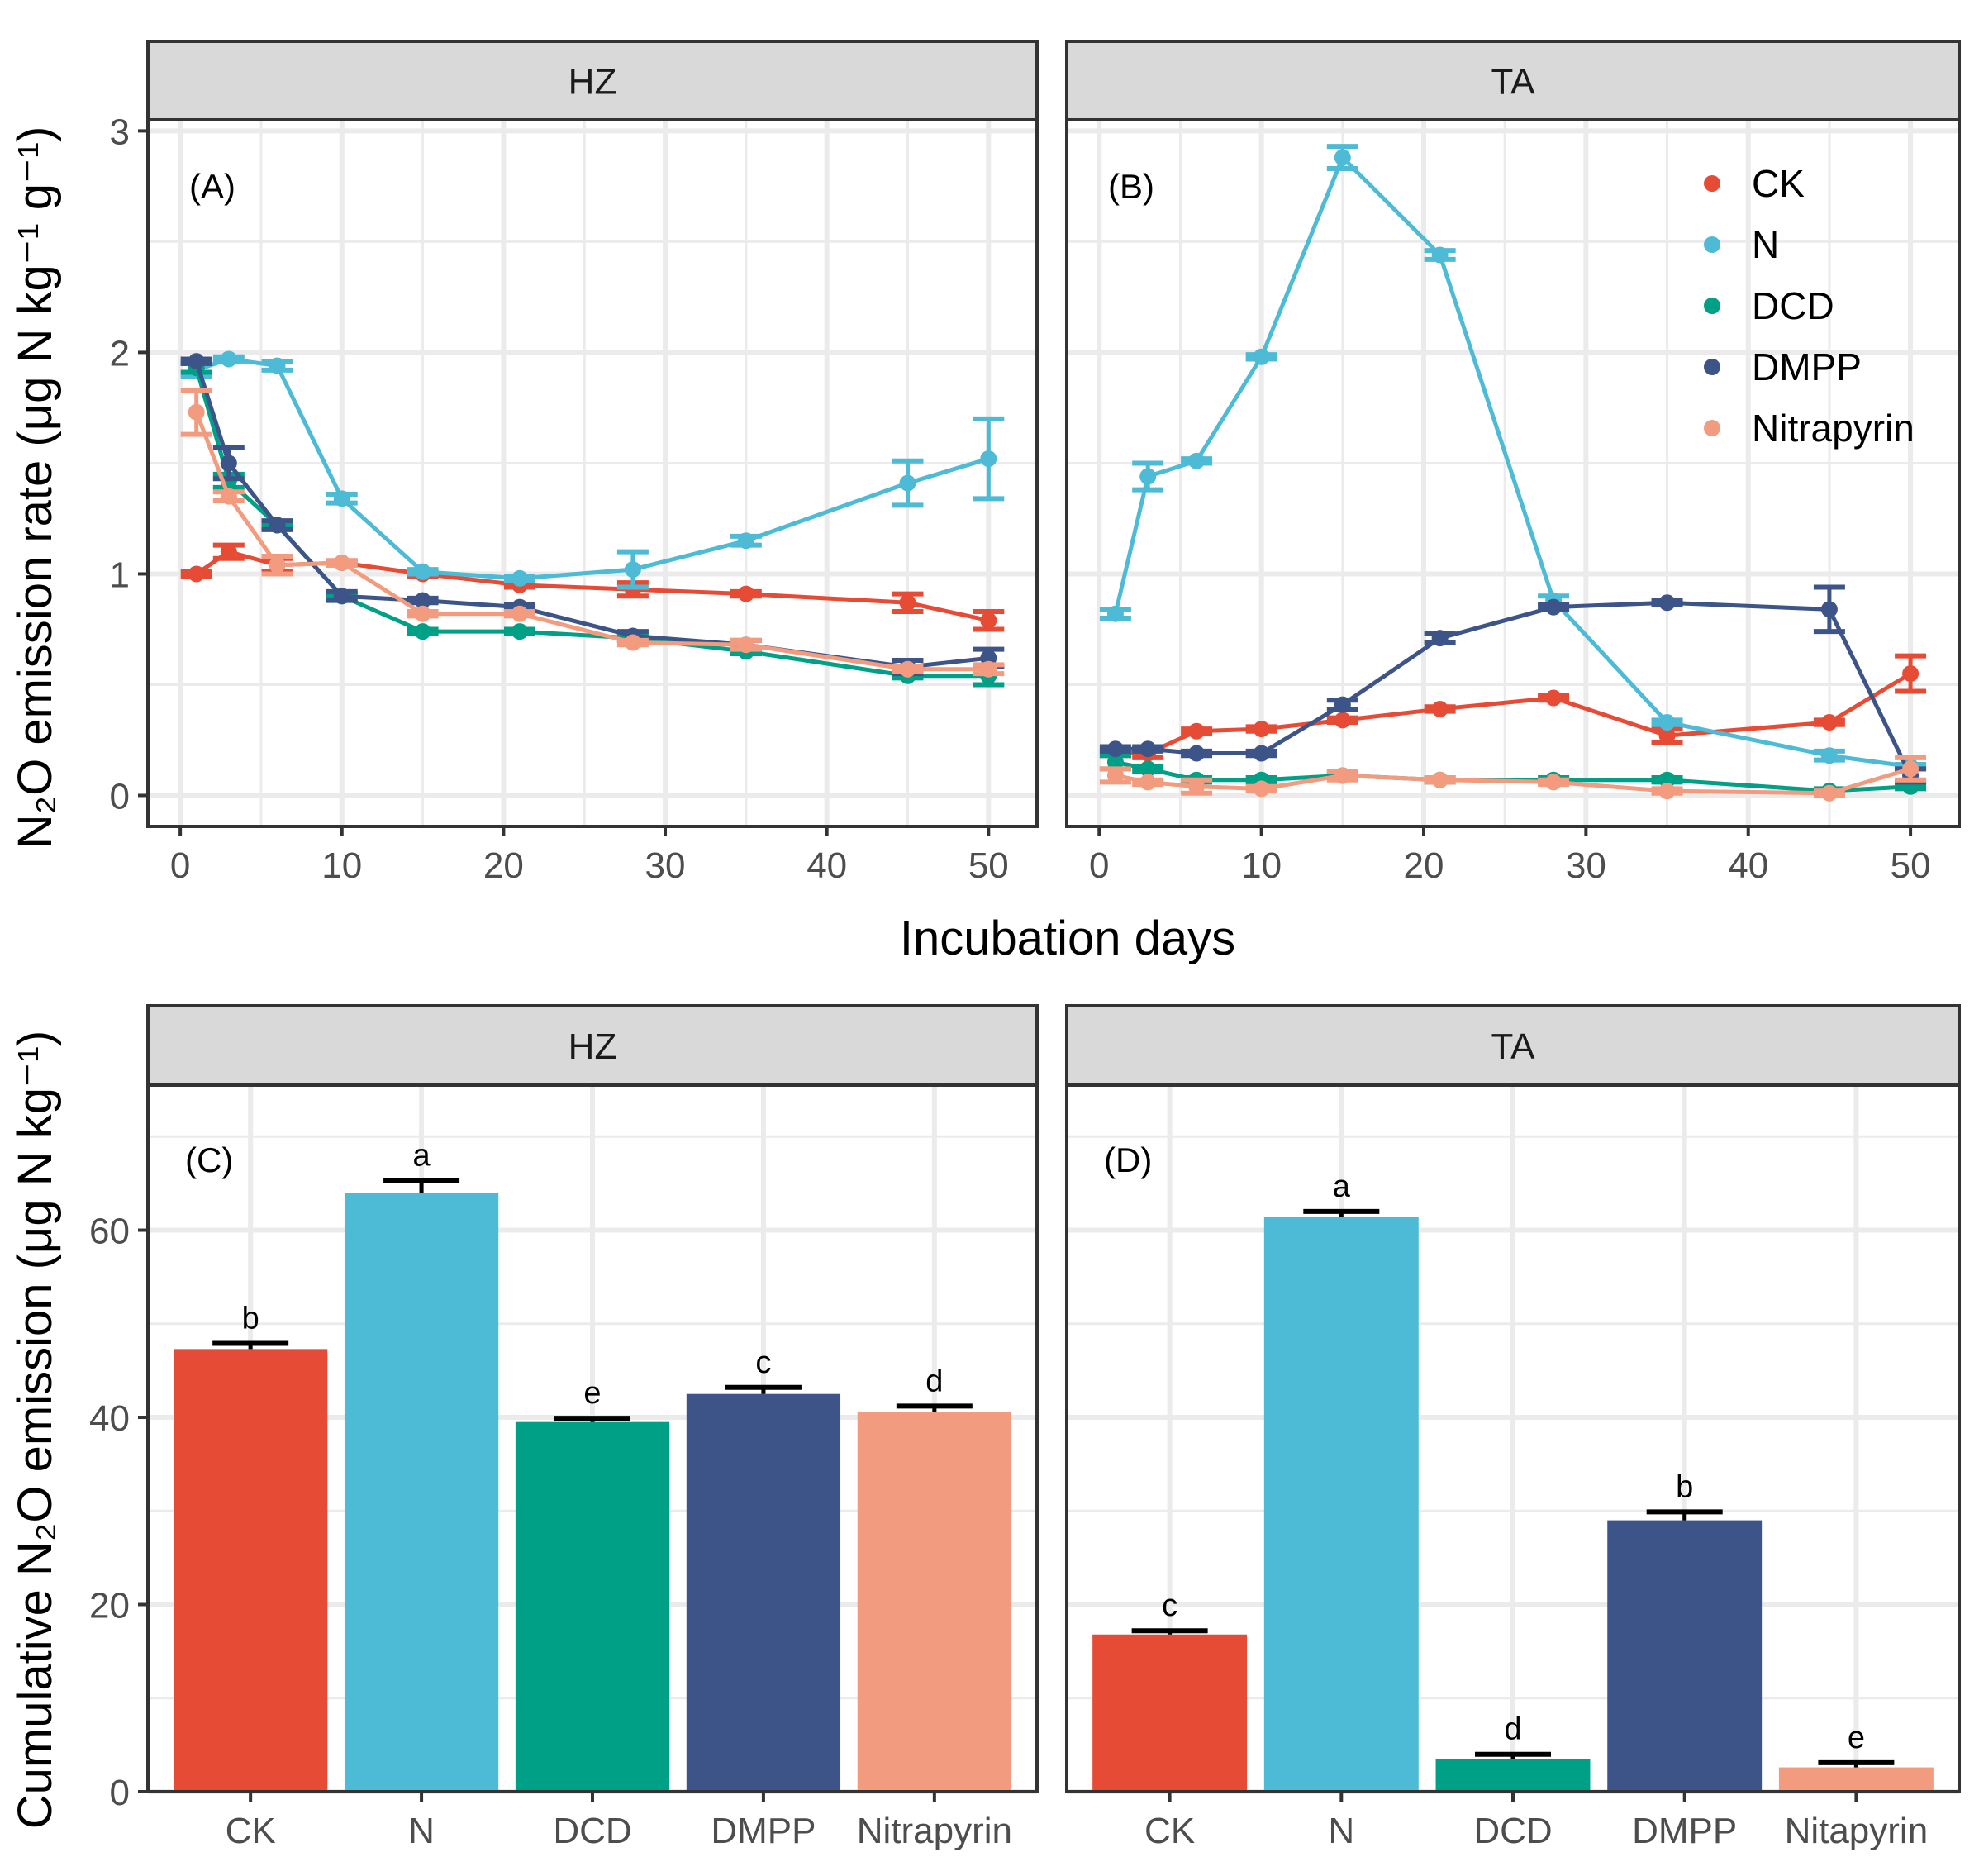  I want to click on bar-dcd, so click(592, 1607).